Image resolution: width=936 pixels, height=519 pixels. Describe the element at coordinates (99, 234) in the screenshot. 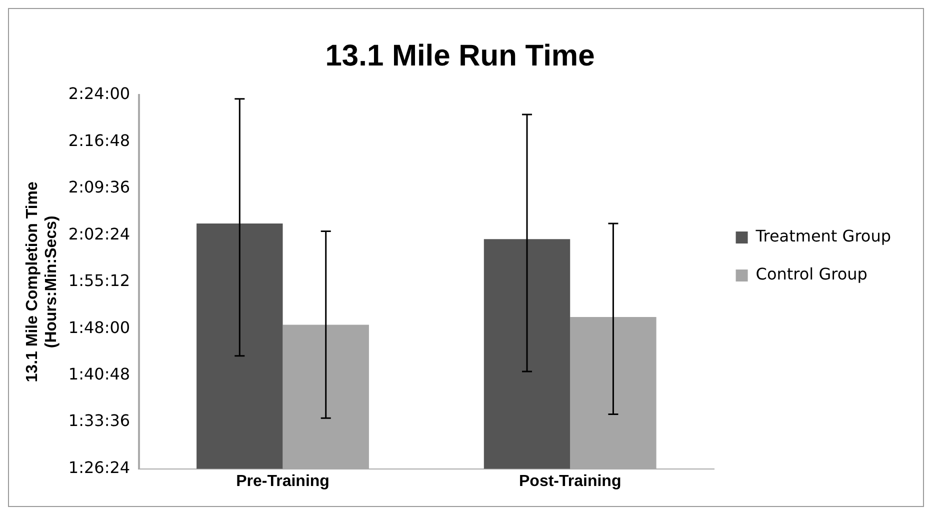

I see `y-tick-label: 2:02:24` at that location.